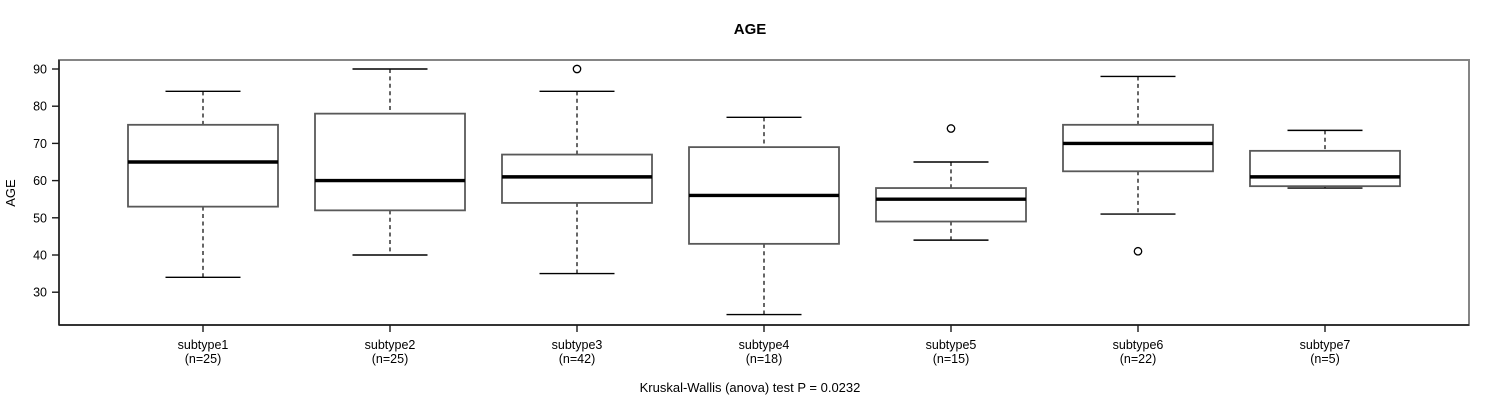 Image resolution: width=1500 pixels, height=400 pixels. Describe the element at coordinates (1325, 345) in the screenshot. I see `x-tick-label-subtype: subtype7` at that location.